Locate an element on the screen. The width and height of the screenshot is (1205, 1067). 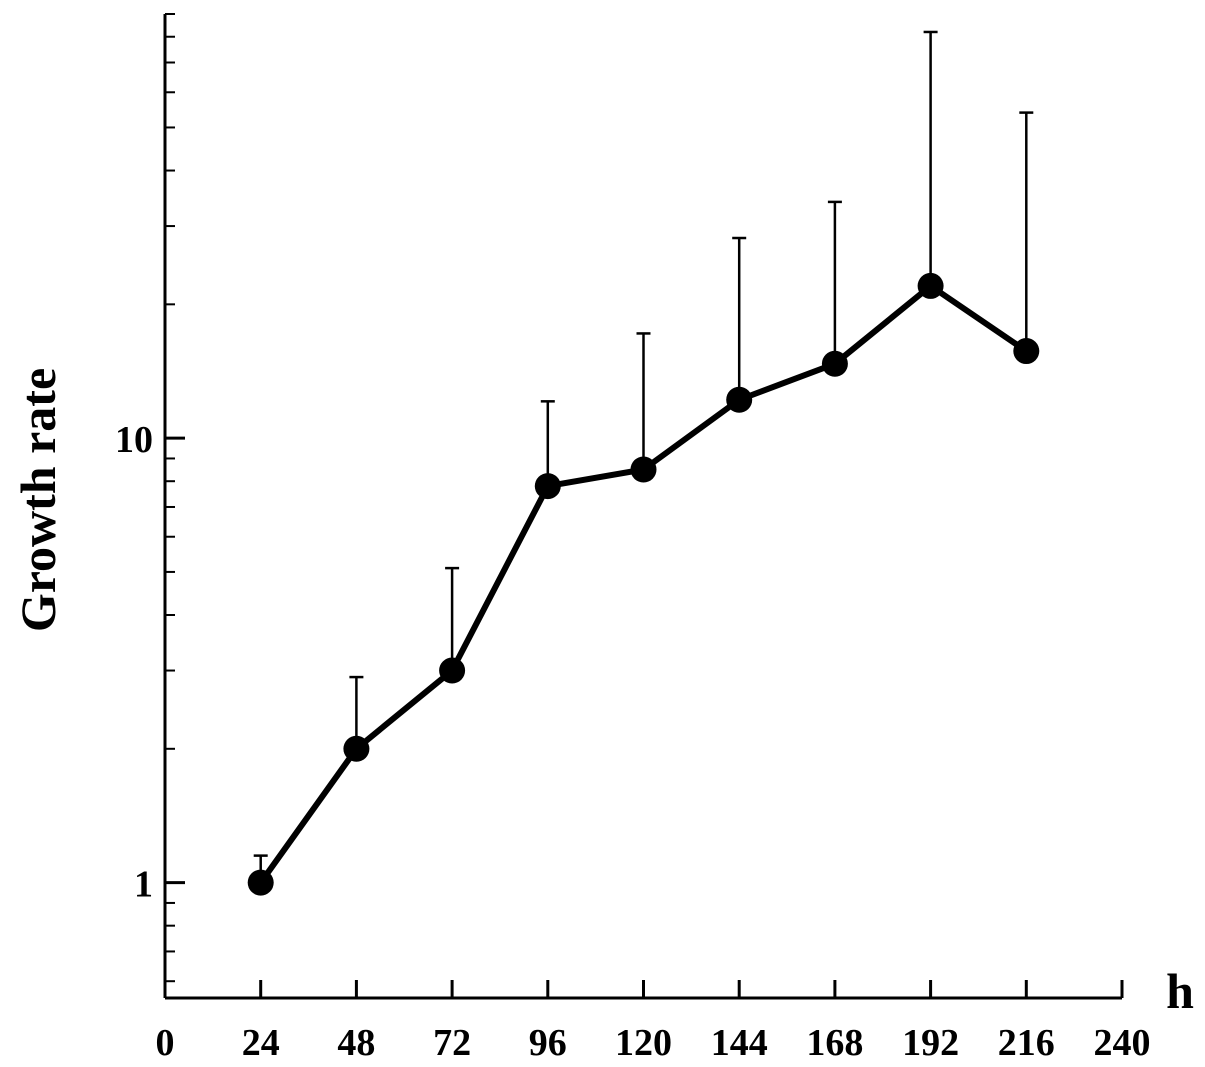
x-tick-label-216: 216 is located at coordinates (1026, 1043).